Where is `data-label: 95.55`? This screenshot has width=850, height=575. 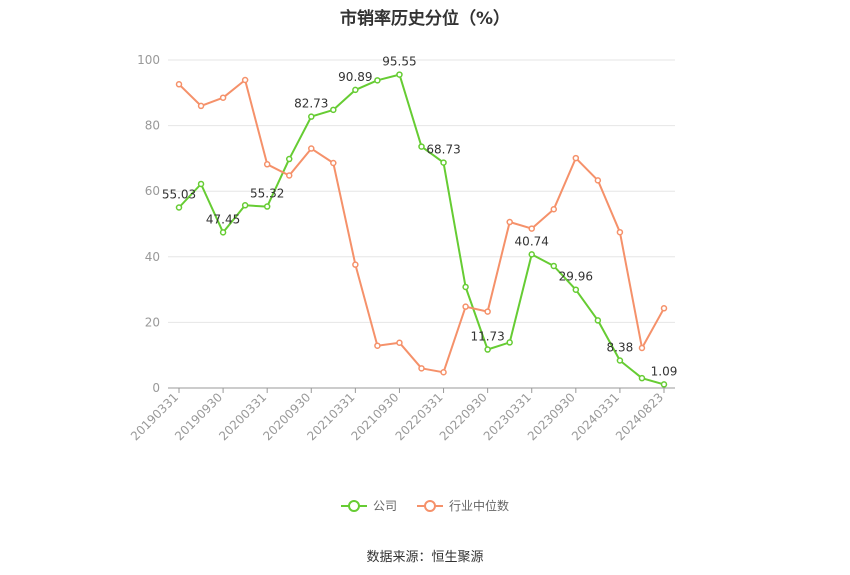
data-label: 95.55 is located at coordinates (399, 62).